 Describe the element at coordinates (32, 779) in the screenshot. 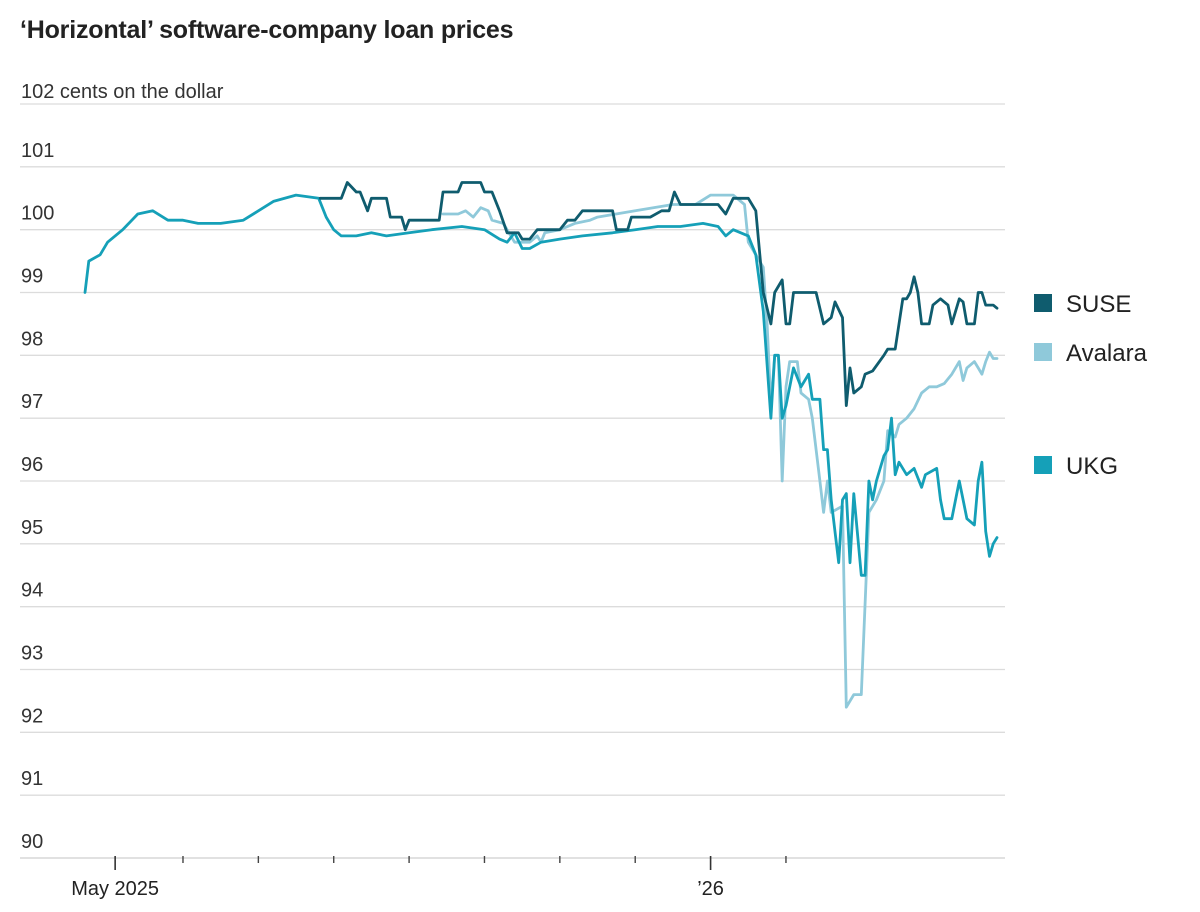

I see `y-tick-label: 91` at that location.